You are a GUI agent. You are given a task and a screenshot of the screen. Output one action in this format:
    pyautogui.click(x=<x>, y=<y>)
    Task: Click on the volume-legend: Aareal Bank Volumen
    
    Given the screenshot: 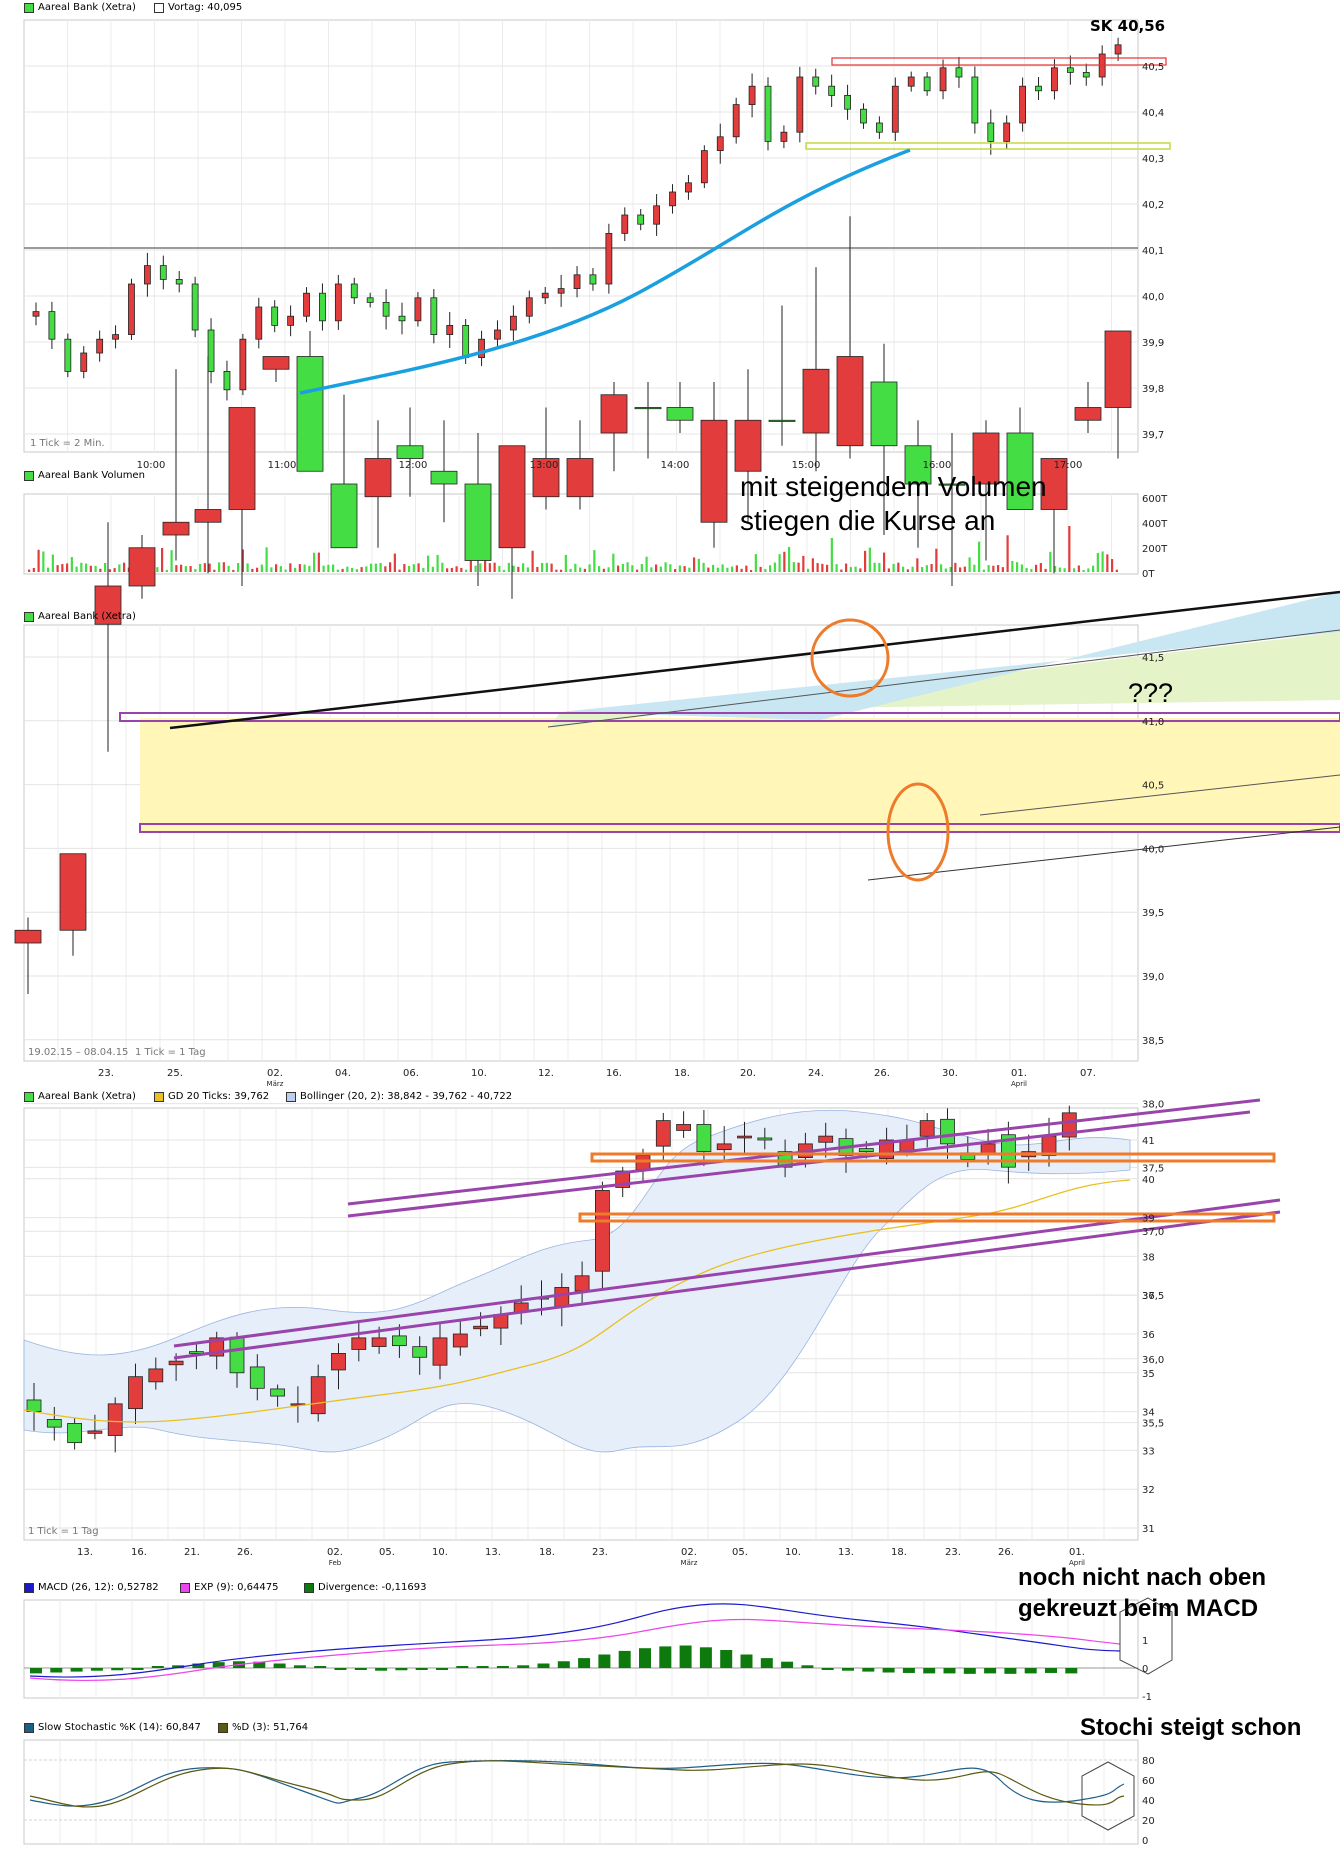 What is the action you would take?
    pyautogui.click(x=84, y=475)
    